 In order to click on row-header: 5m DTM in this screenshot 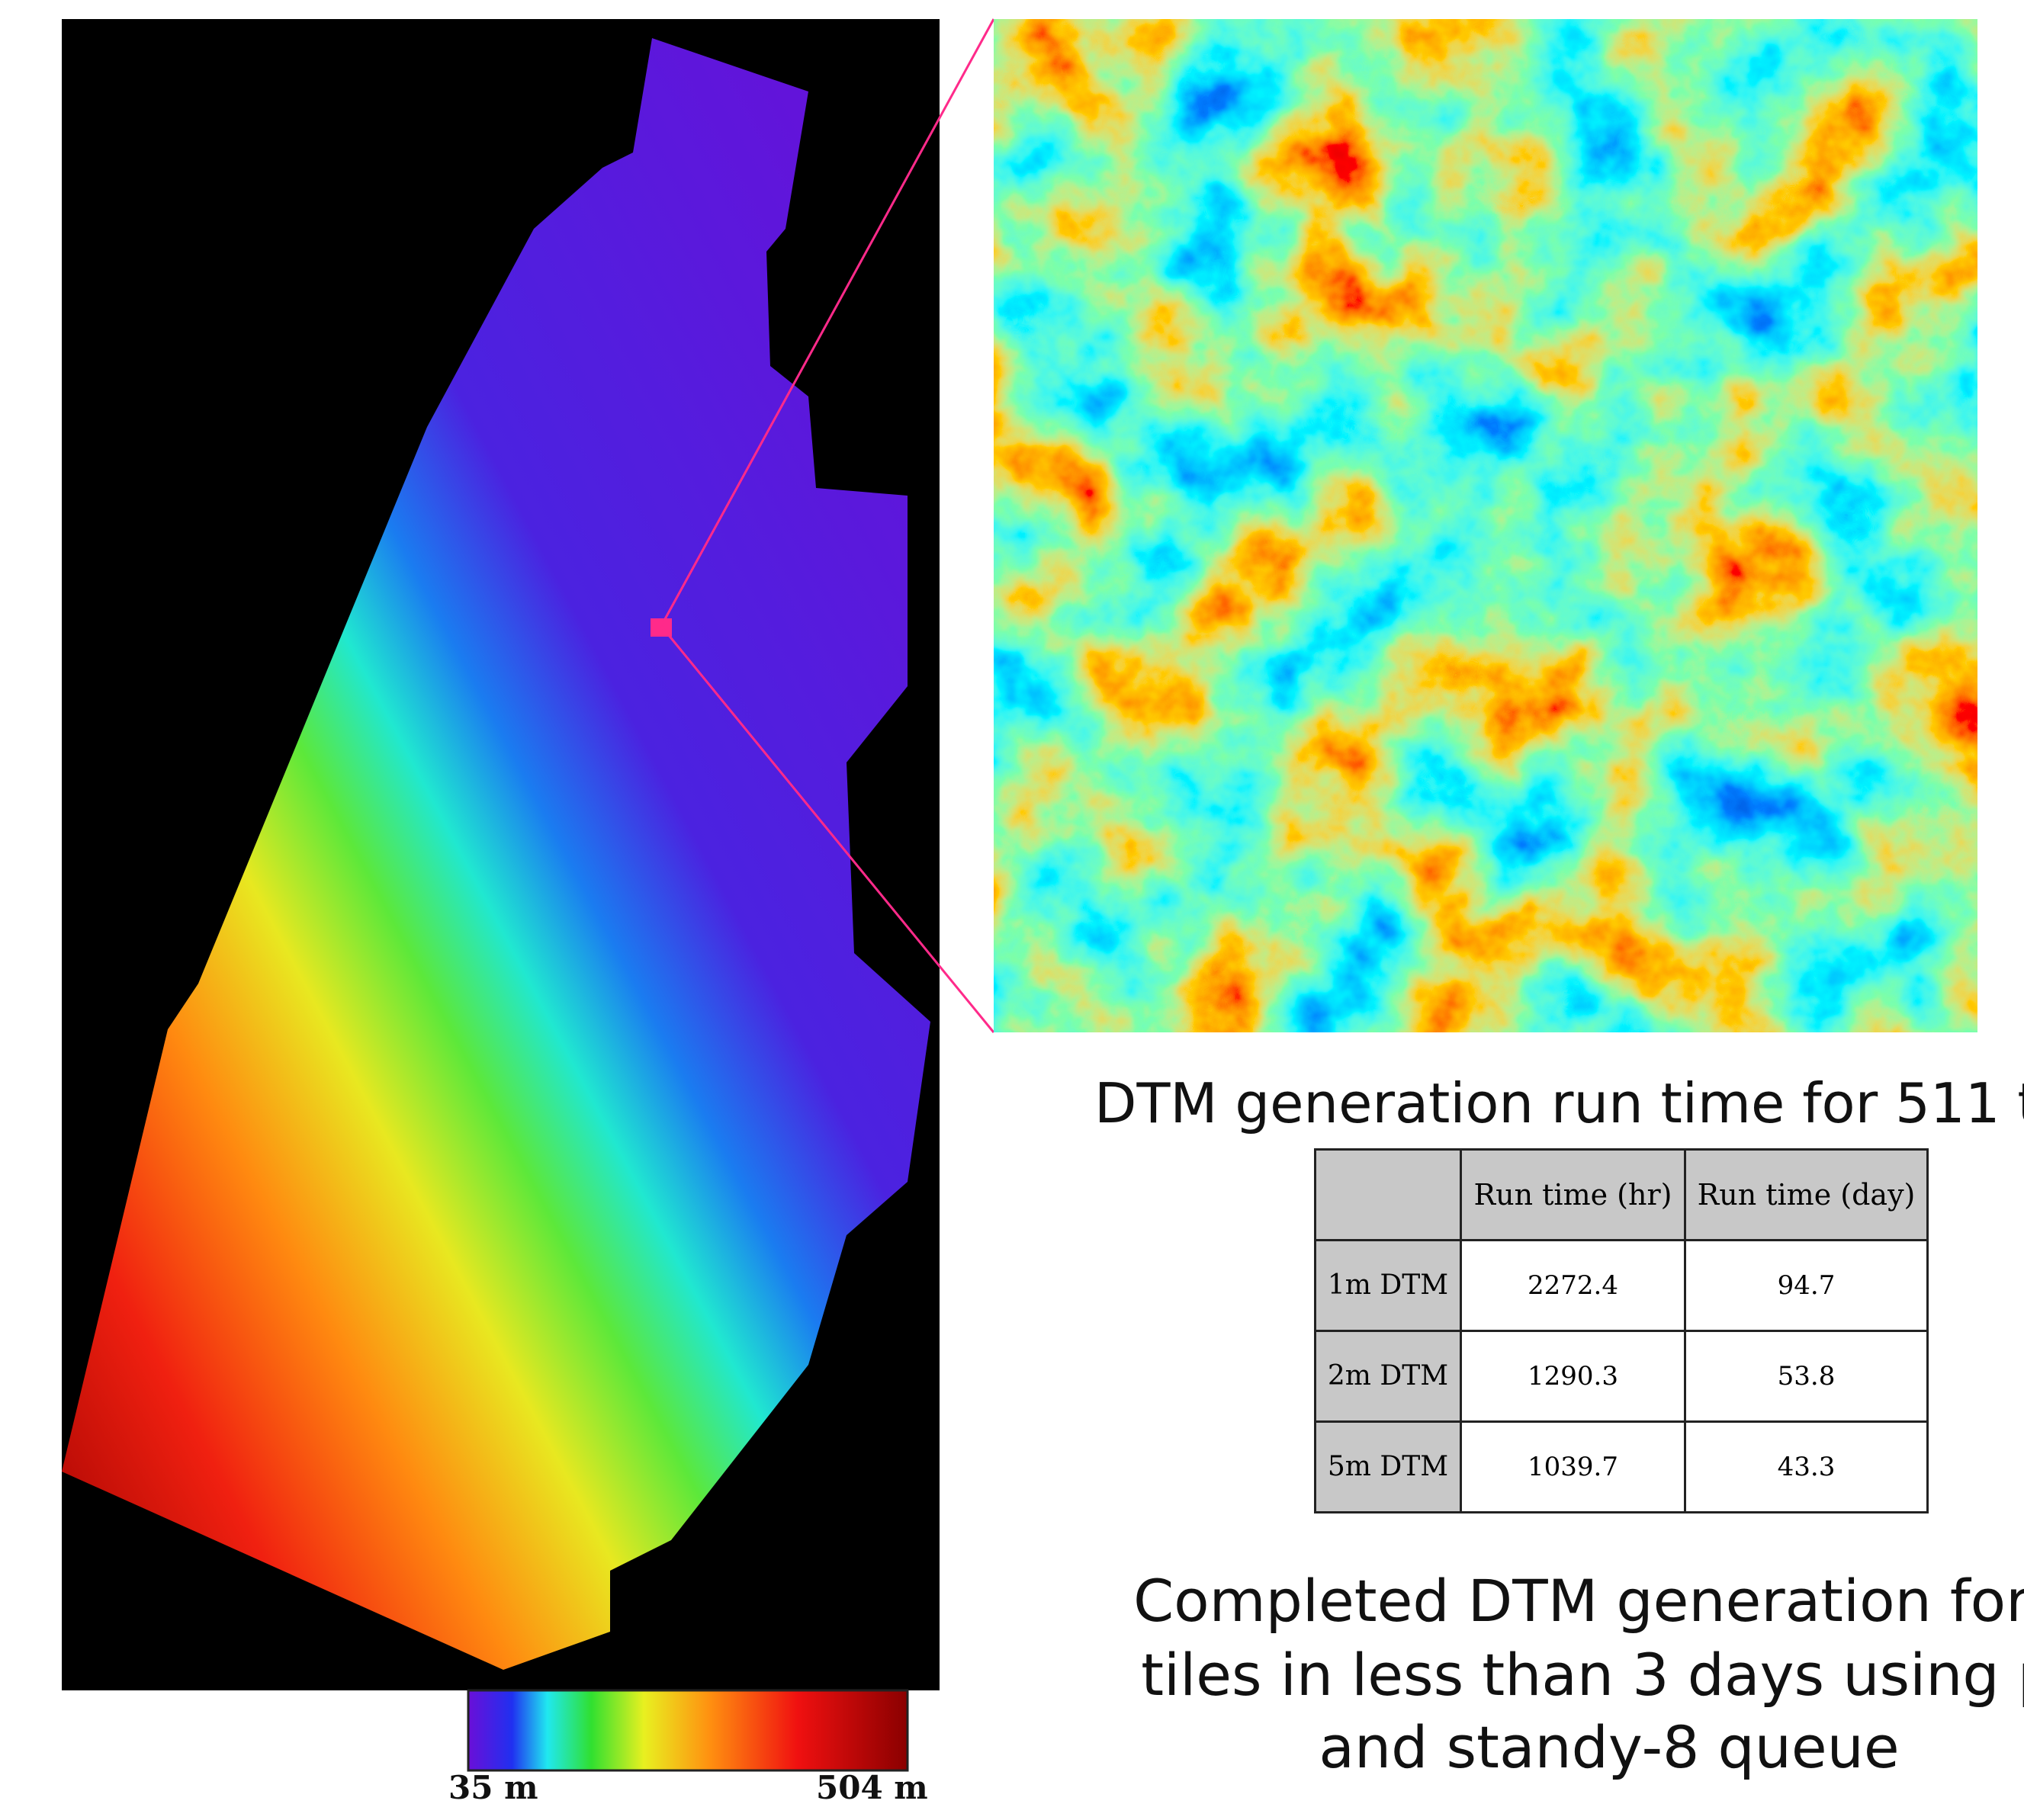, I will do `click(1388, 1466)`.